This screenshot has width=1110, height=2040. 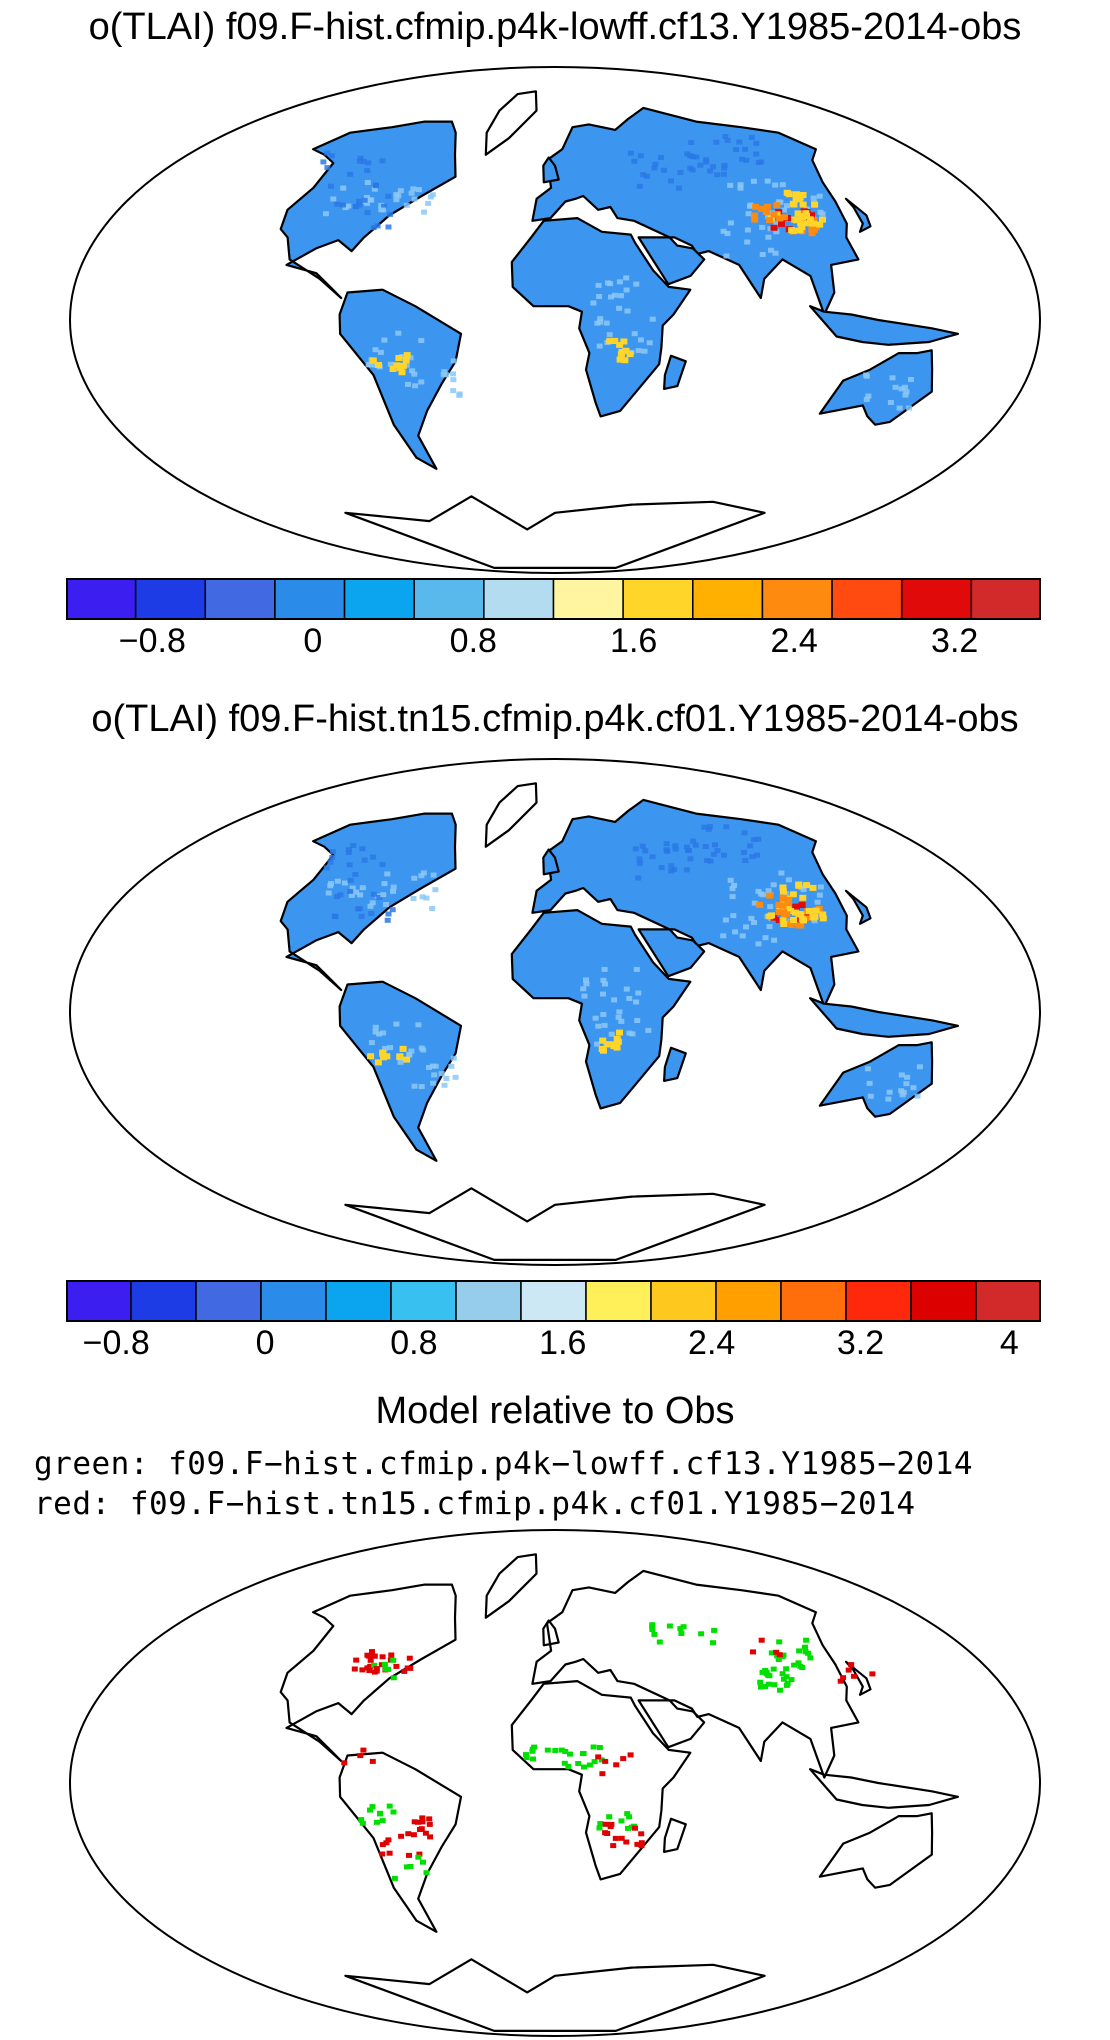 I want to click on coastline-south-america, so click(x=400, y=379).